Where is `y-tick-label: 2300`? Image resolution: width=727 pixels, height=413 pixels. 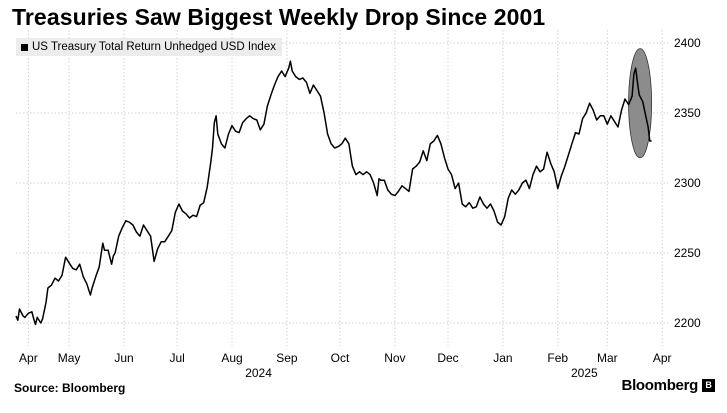 y-tick-label: 2300 is located at coordinates (687, 183).